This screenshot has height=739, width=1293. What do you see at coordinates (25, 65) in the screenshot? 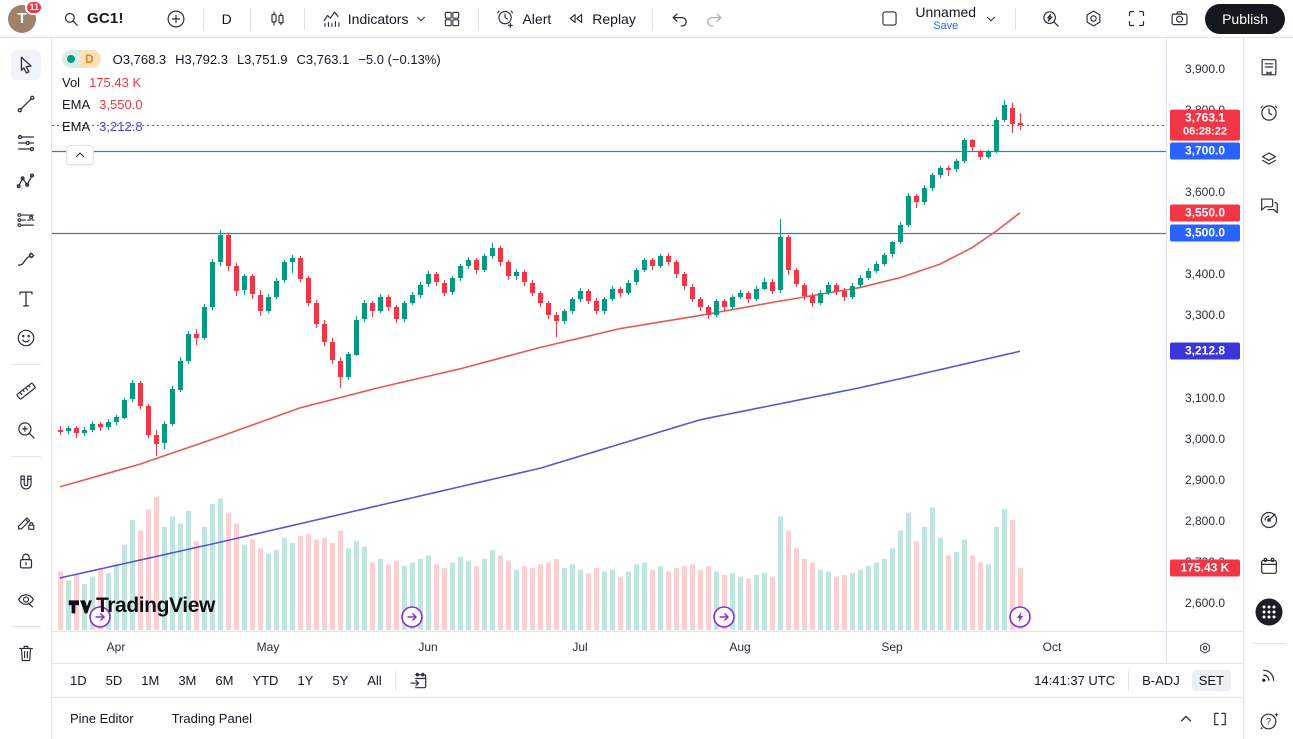
I see `tool-cursor-icon` at bounding box center [25, 65].